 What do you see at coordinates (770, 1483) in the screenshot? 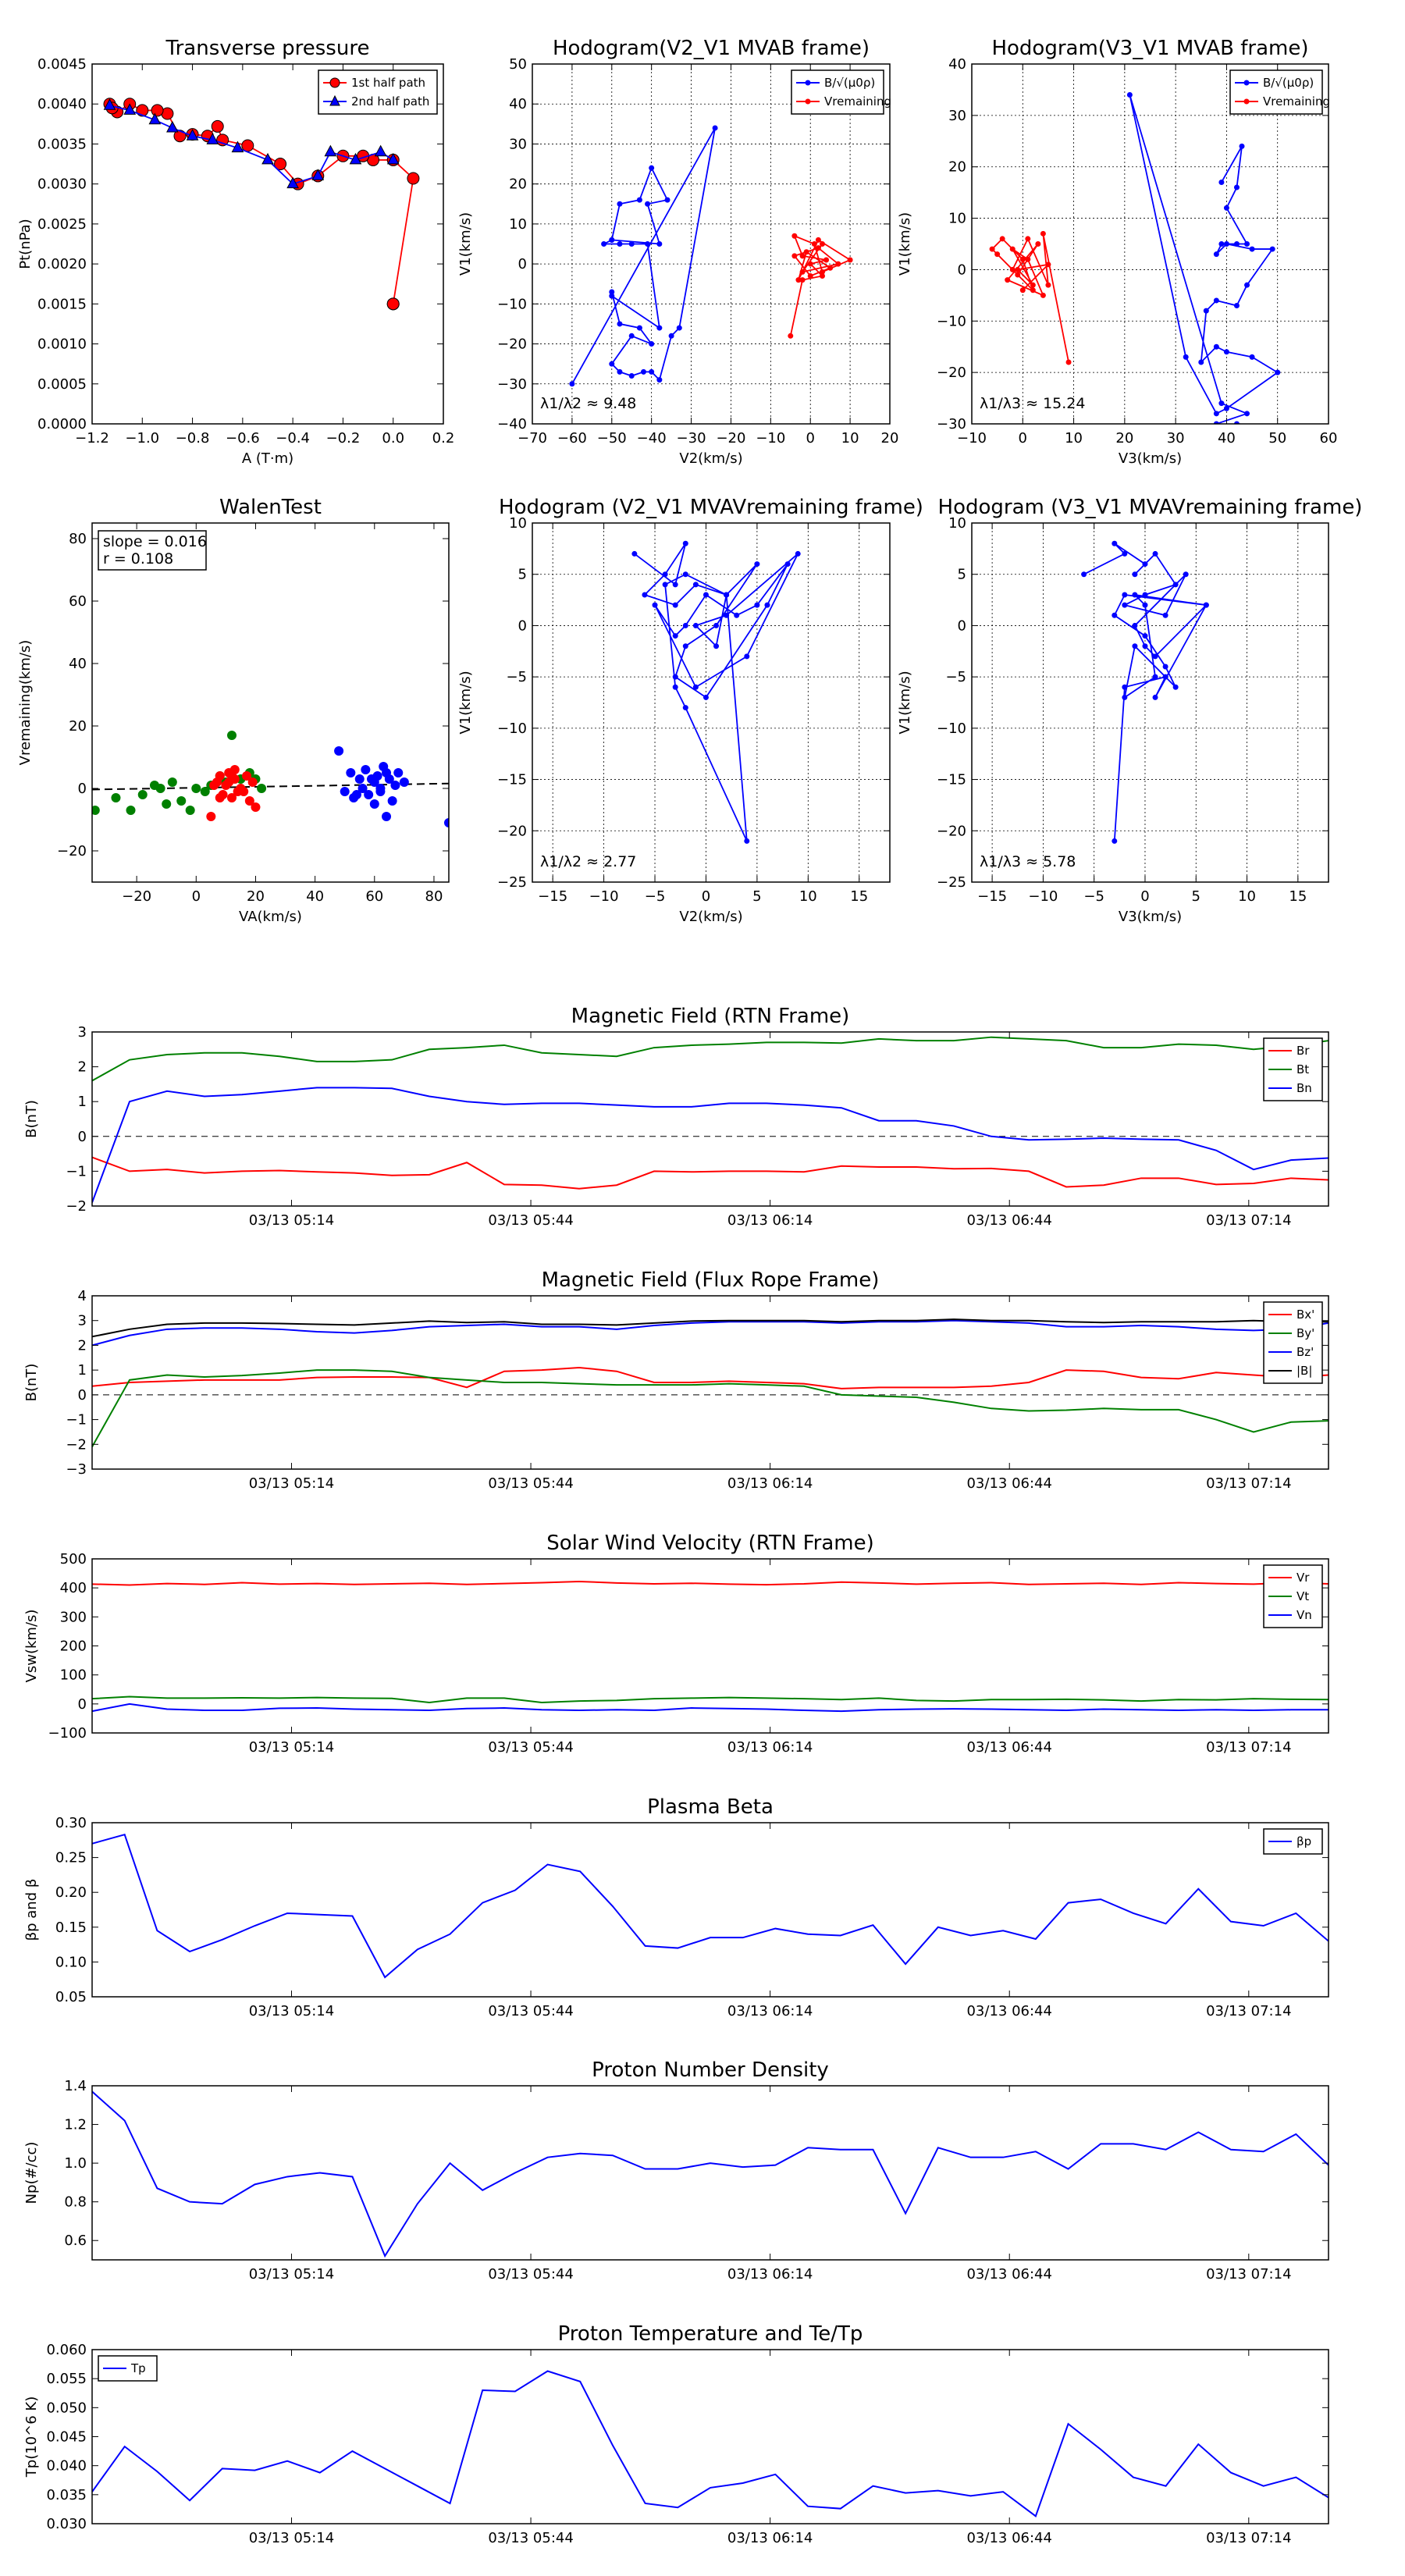
I see `x-tick-label: 03/13 06:14` at bounding box center [770, 1483].